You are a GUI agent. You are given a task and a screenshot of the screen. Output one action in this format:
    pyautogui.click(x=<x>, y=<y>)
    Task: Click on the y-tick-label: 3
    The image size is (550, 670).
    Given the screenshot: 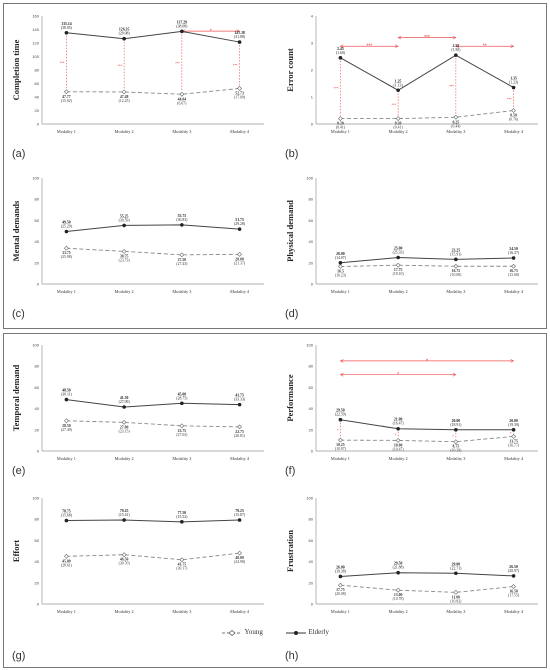 What is the action you would take?
    pyautogui.click(x=312, y=43)
    